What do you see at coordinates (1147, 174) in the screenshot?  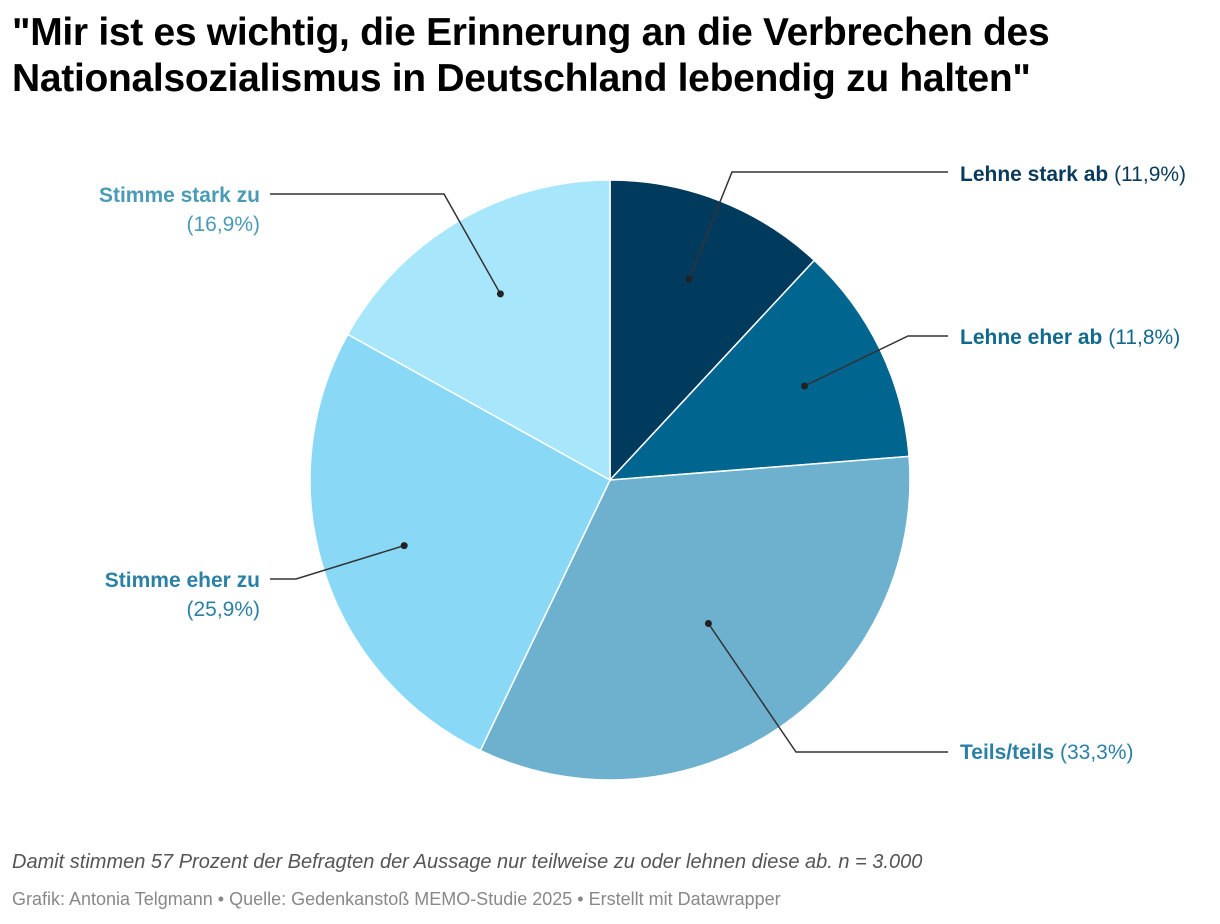 I see `slice-label-value-1: (11,9%)` at bounding box center [1147, 174].